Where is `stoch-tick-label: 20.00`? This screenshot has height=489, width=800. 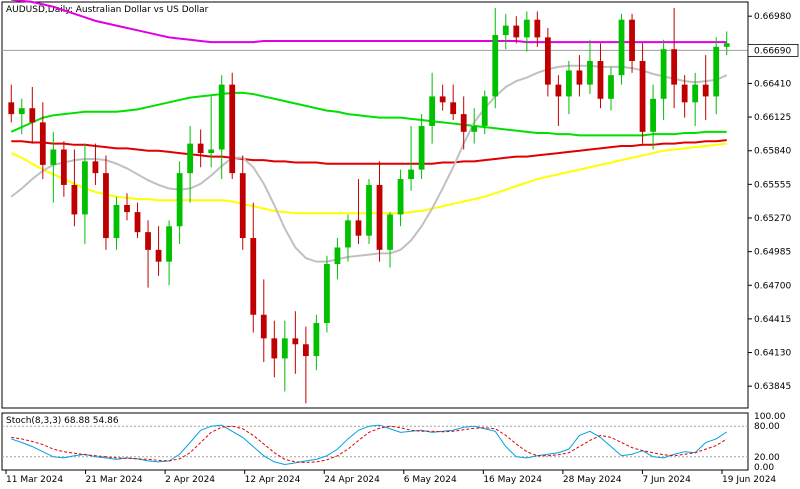 stoch-tick-label: 20.00 is located at coordinates (767, 458).